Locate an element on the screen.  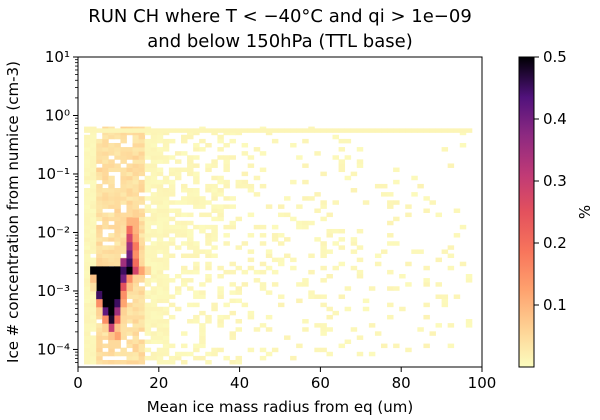
y-tick-label: 10⁻⁴ is located at coordinates (53, 349).